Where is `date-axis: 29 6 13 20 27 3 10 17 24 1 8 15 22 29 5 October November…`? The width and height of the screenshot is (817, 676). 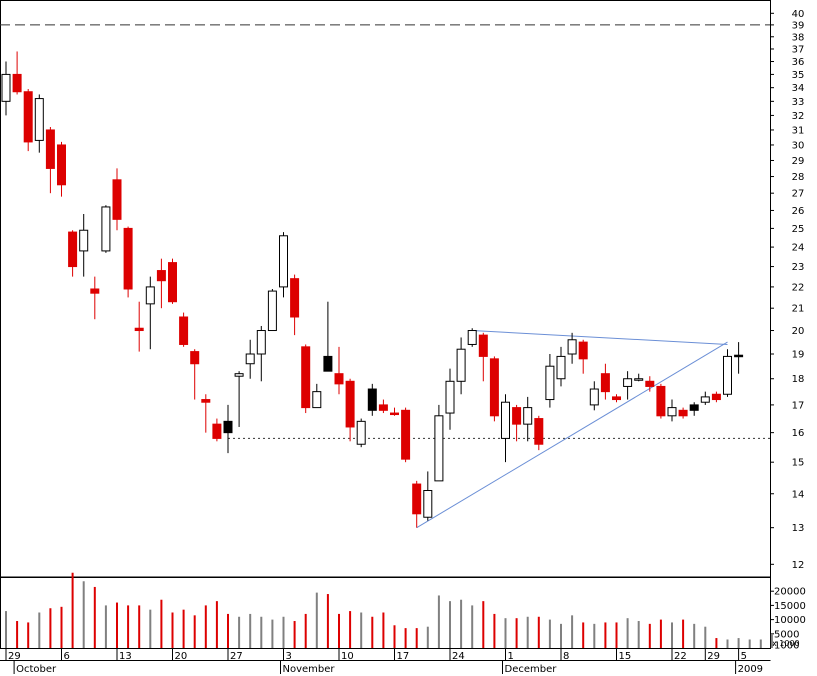 date-axis: 29 6 13 20 27 3 10 17 24 1 8 15 22 29 5 October November… is located at coordinates (385, 661).